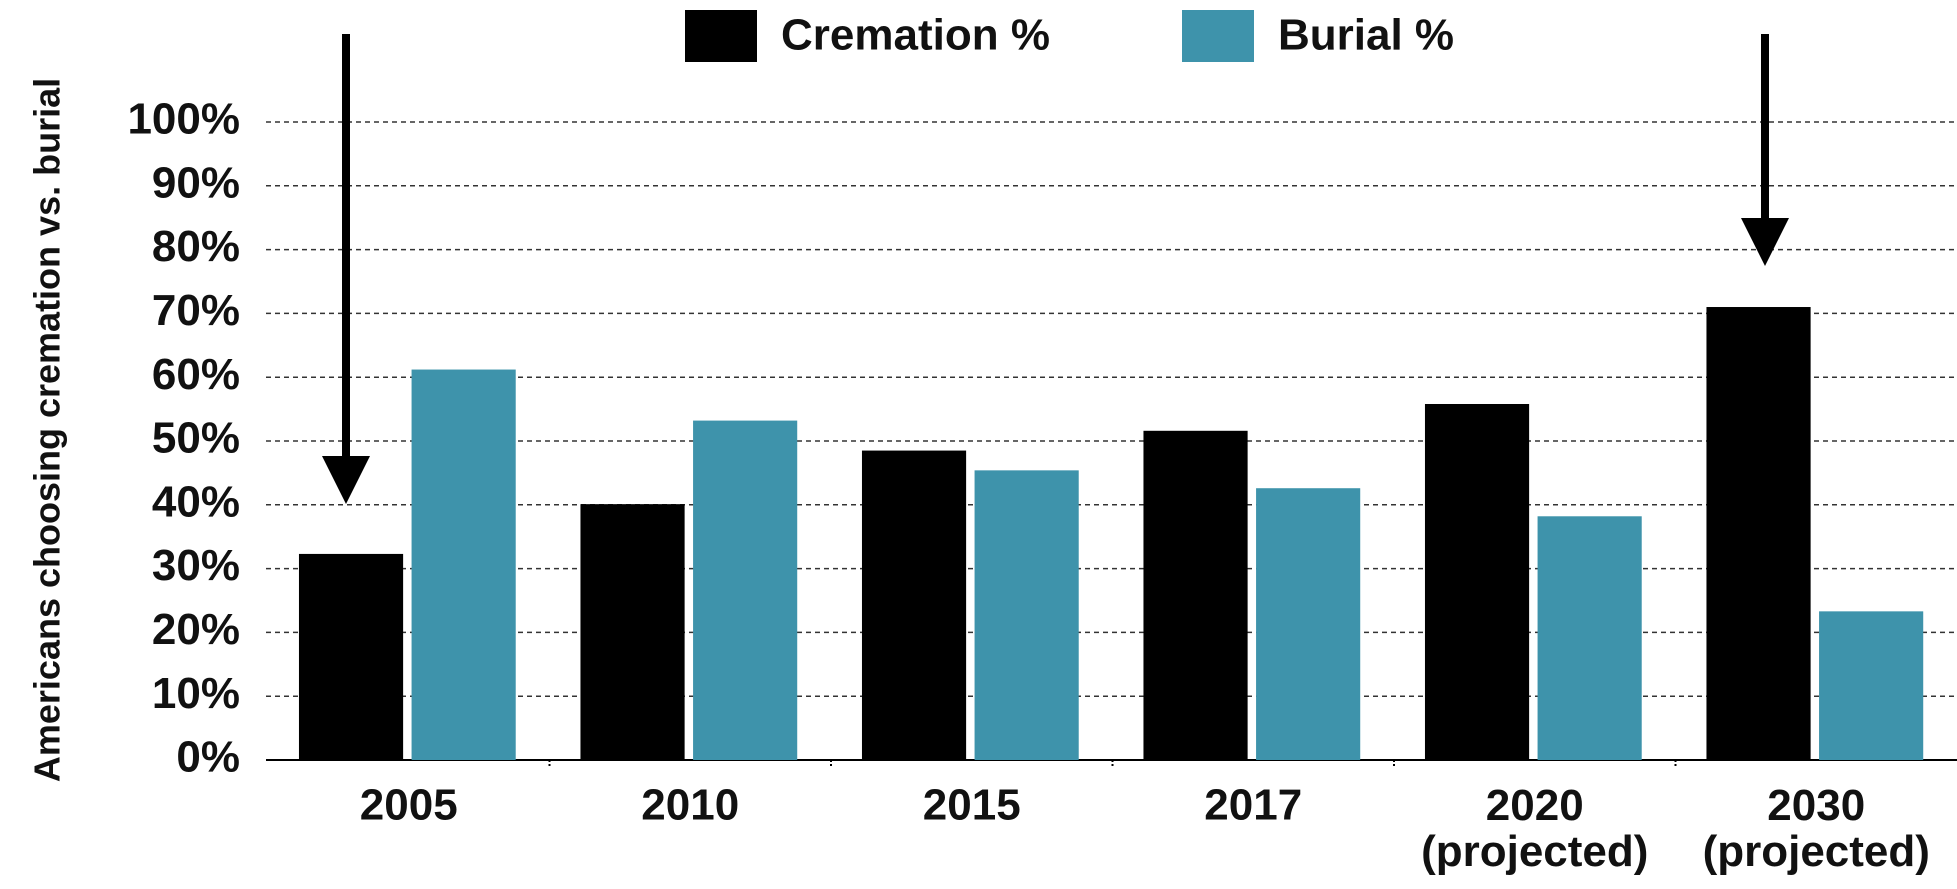  What do you see at coordinates (196, 629) in the screenshot?
I see `y-tick-label: 20%` at bounding box center [196, 629].